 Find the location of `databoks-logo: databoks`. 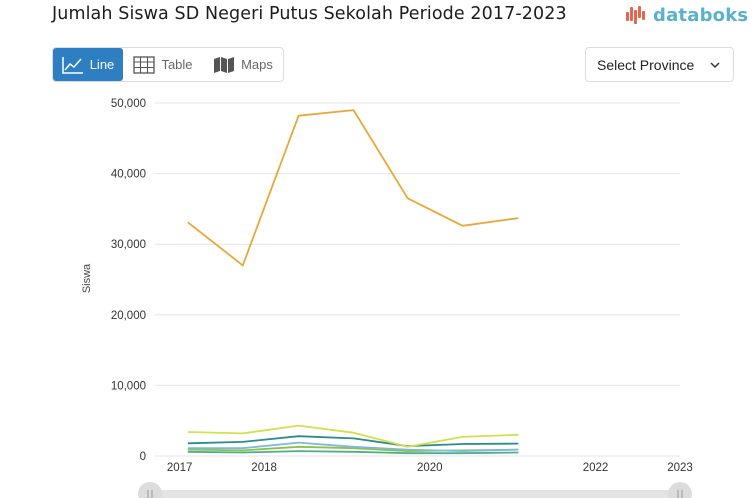

databoks-logo: databoks is located at coordinates (686, 15).